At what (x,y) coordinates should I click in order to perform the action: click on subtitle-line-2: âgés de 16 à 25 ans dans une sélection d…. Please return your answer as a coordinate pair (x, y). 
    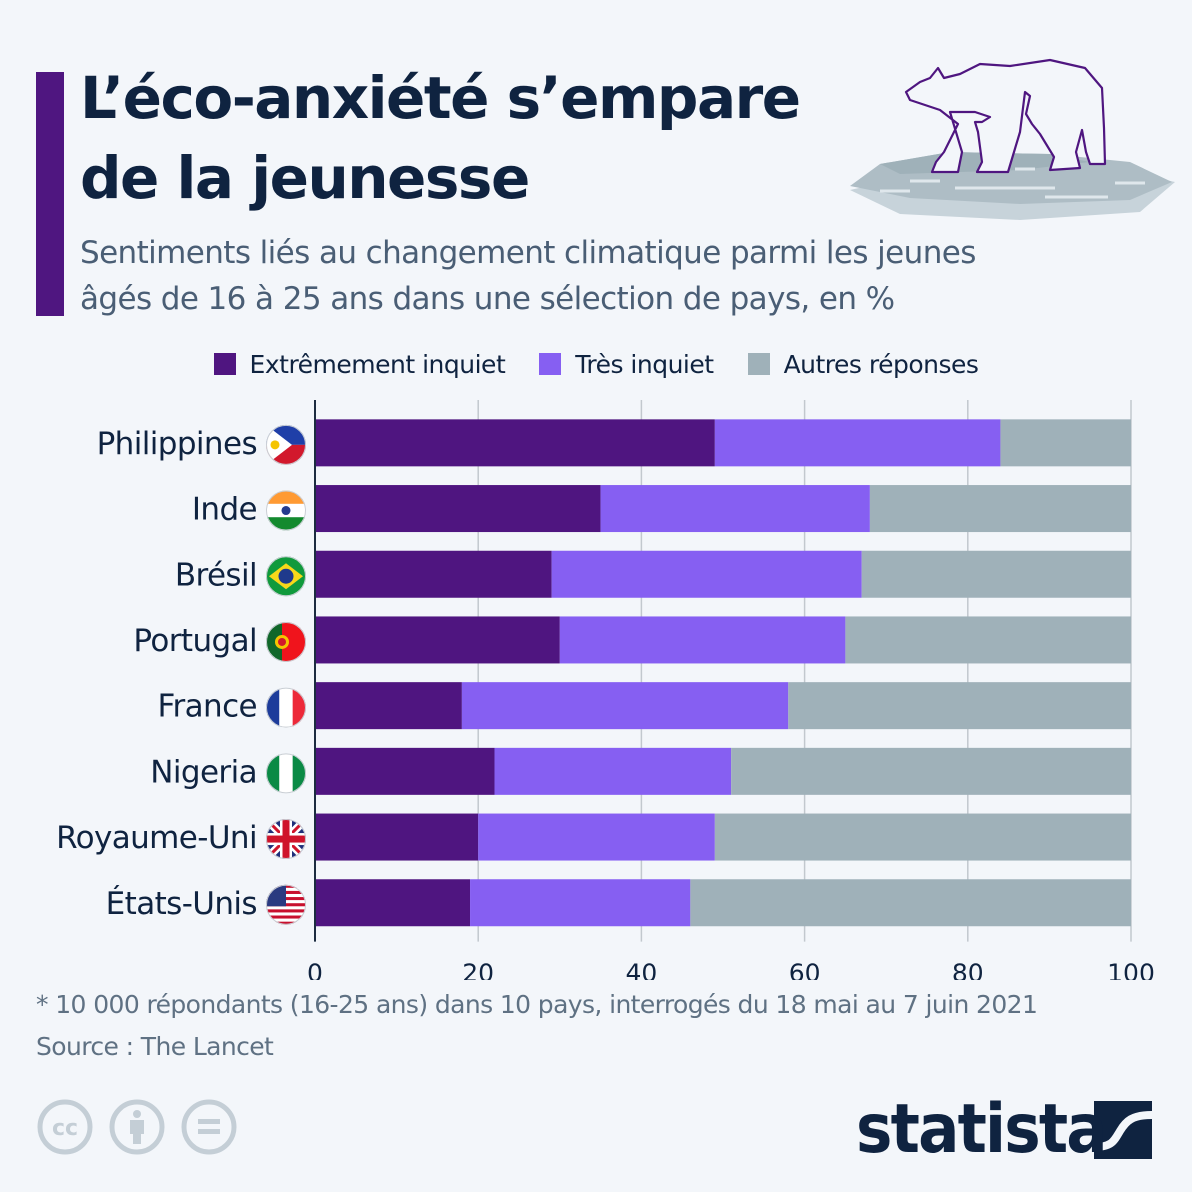
    Looking at the image, I should click on (487, 299).